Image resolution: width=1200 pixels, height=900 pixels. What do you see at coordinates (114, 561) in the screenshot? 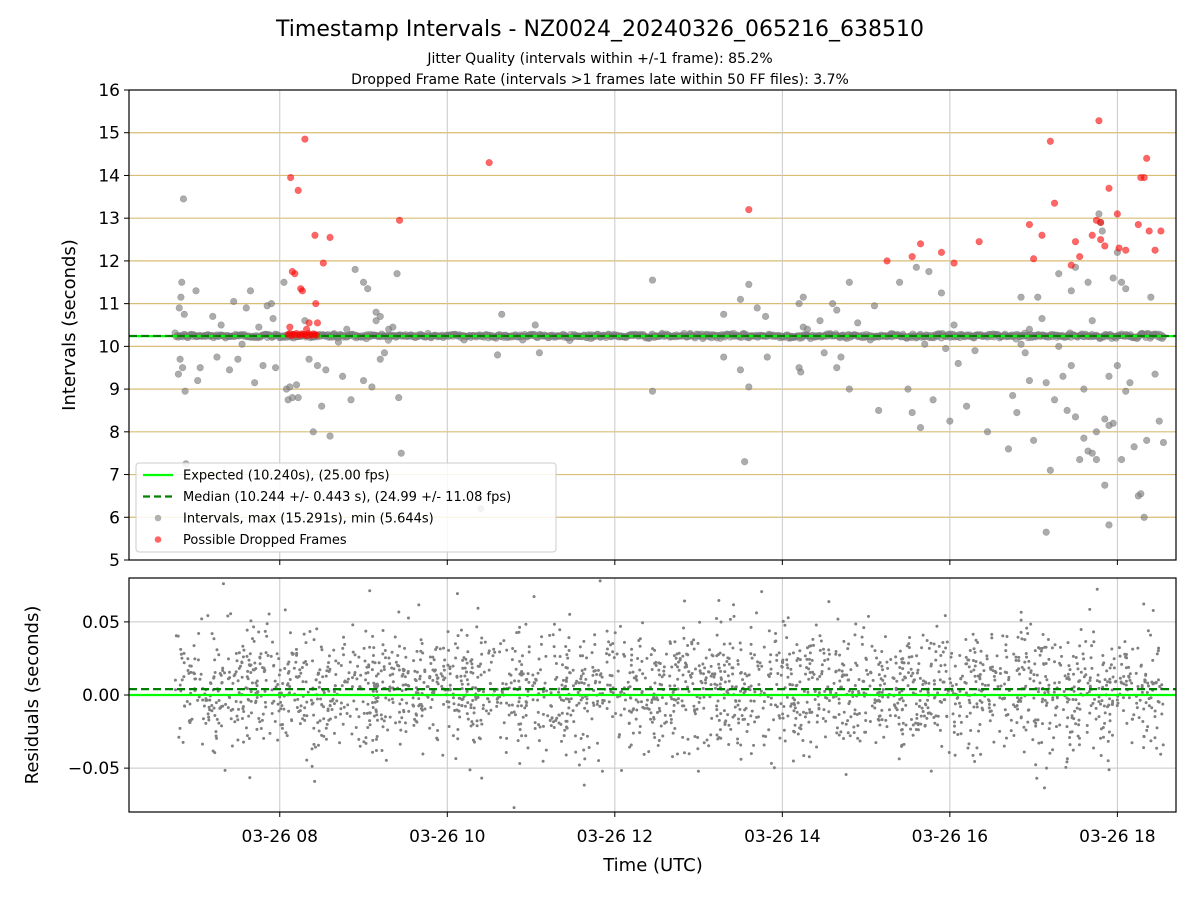
I see `top-y-tick-label: 5` at bounding box center [114, 561].